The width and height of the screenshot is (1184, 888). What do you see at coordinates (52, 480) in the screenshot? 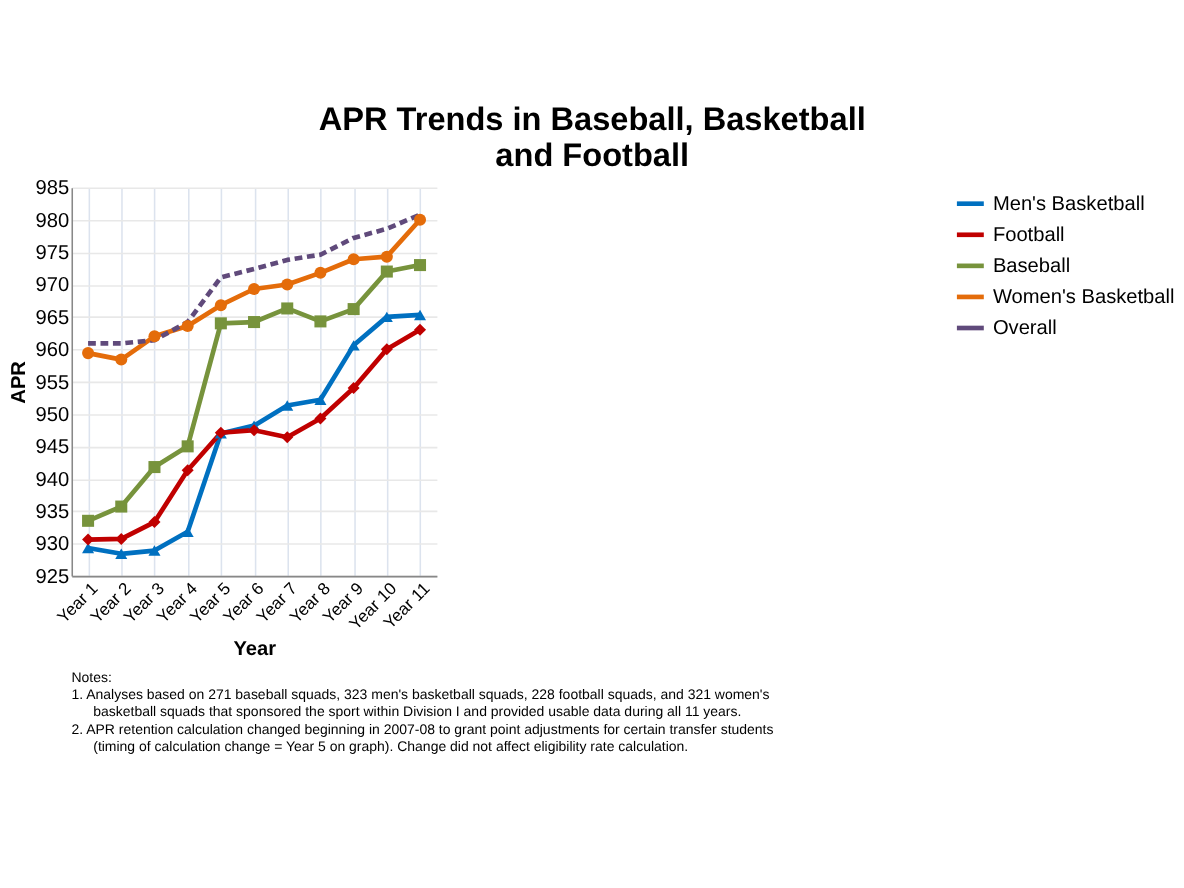
I see `y-tick-label: 940` at bounding box center [52, 480].